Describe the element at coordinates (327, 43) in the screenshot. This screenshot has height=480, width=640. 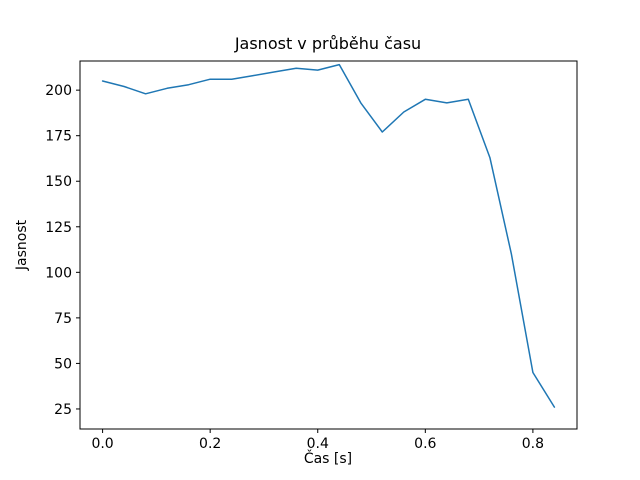
I see `chart-title: Jasnost v průběhu času` at that location.